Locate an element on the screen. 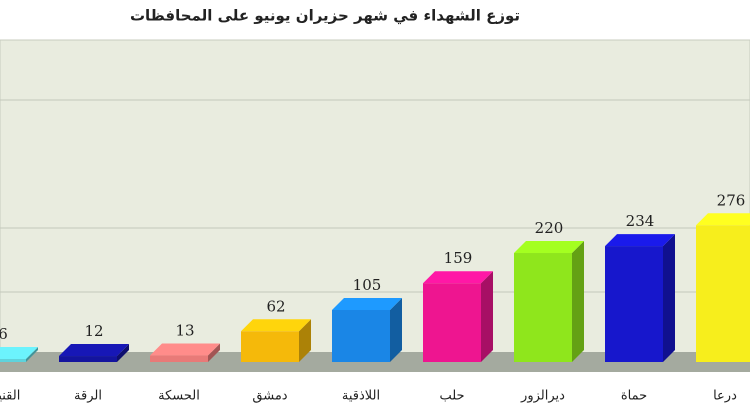 The height and width of the screenshot is (415, 750). value-label: 159 is located at coordinates (458, 258).